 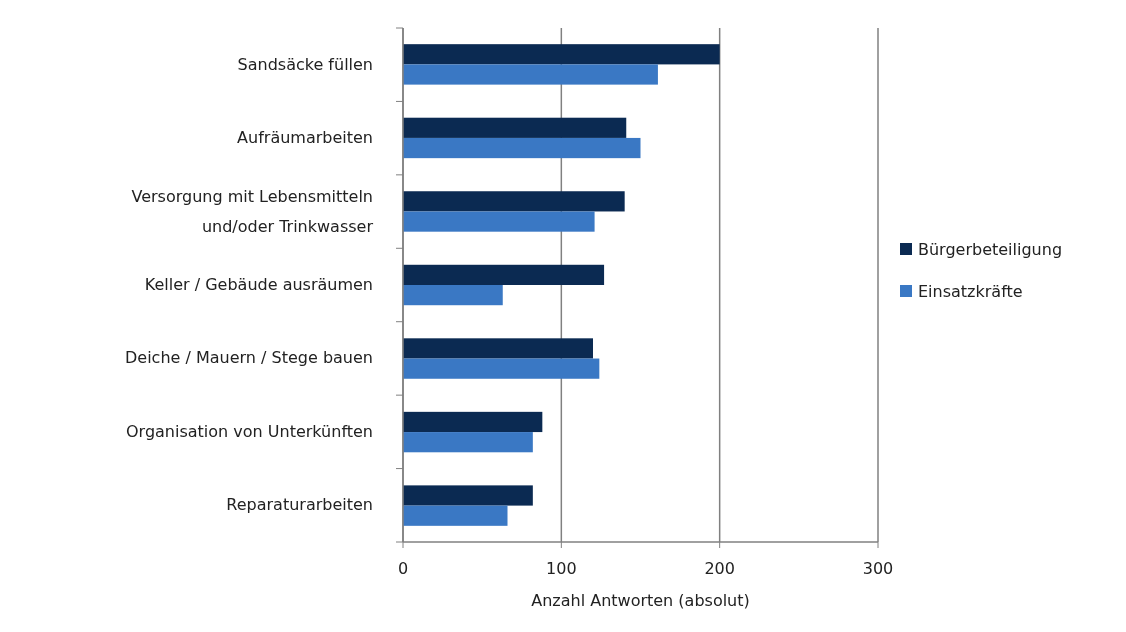 What do you see at coordinates (878, 568) in the screenshot?
I see `x-tick-label: 300` at bounding box center [878, 568].